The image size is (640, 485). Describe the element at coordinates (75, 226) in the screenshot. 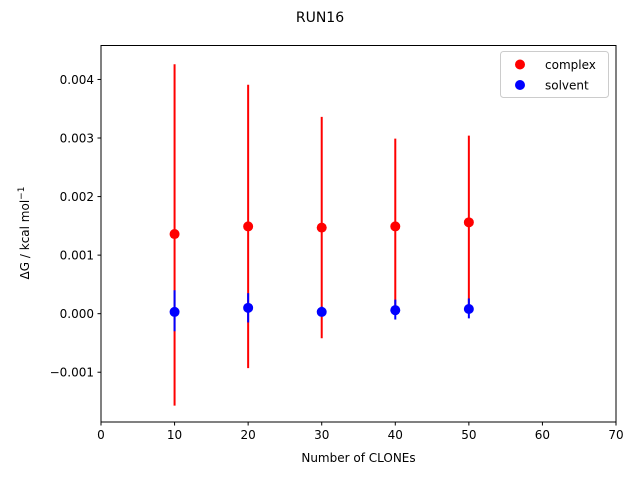

I see `y-axis: −0.001 0.000 0.001 0.002 0.003 0.004` at that location.